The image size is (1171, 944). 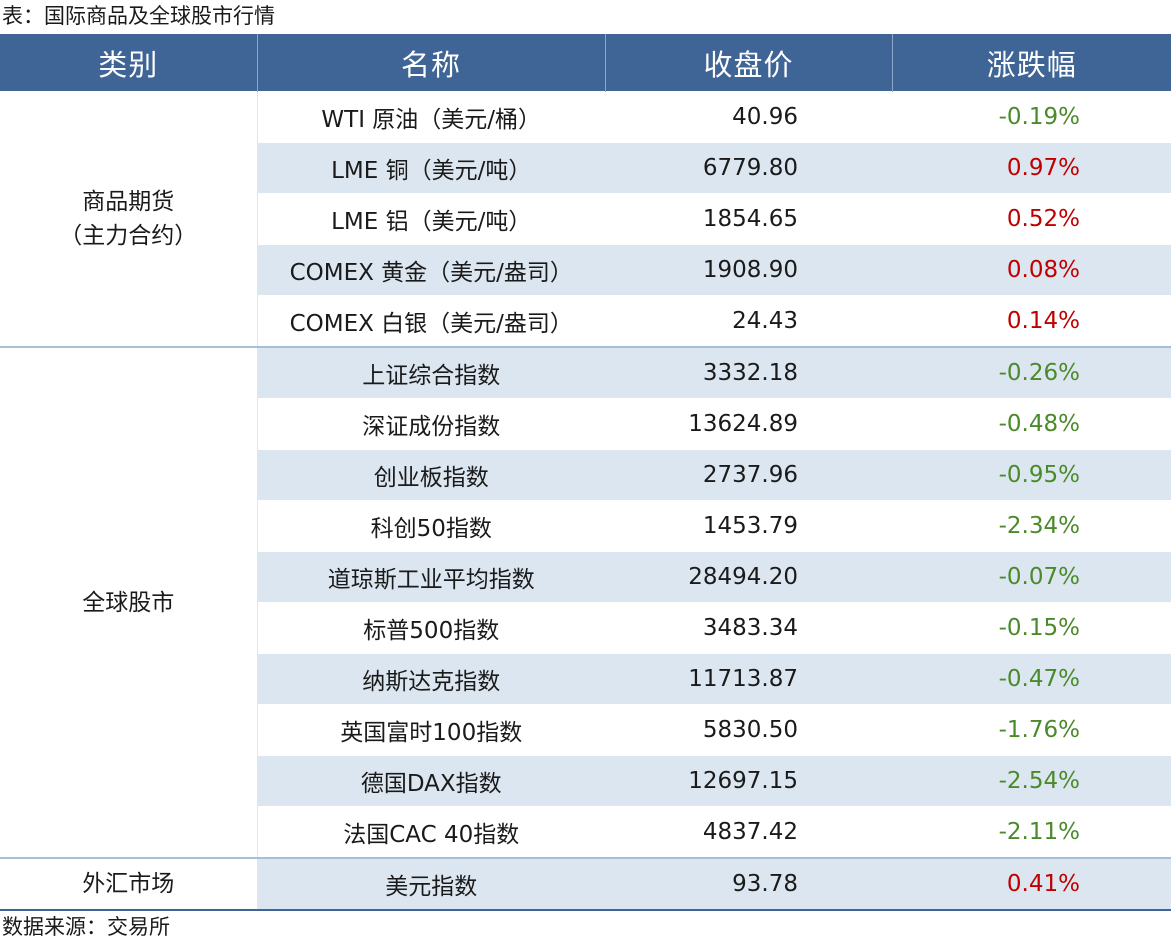 I want to click on category-label: 全球股市, so click(x=128, y=602).